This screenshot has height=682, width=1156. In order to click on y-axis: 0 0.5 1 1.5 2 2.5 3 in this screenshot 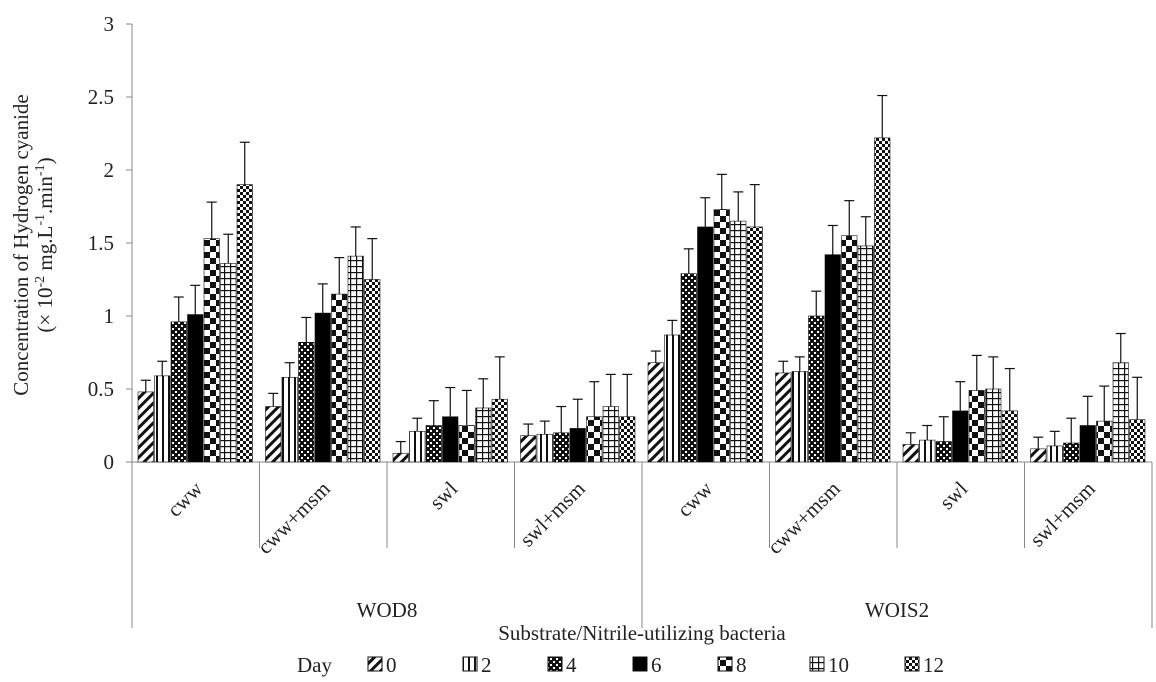, I will do `click(110, 243)`.